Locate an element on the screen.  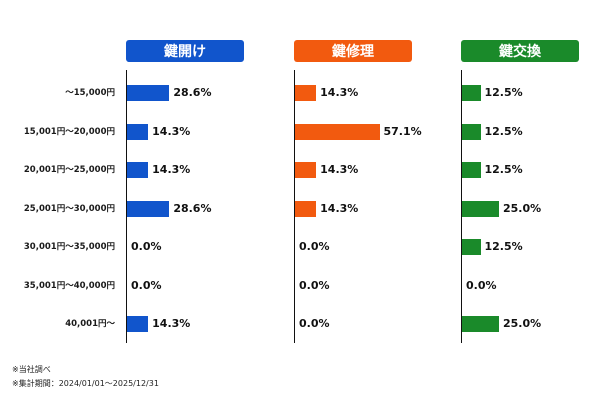
series-header: 鍵修理 is located at coordinates (353, 51).